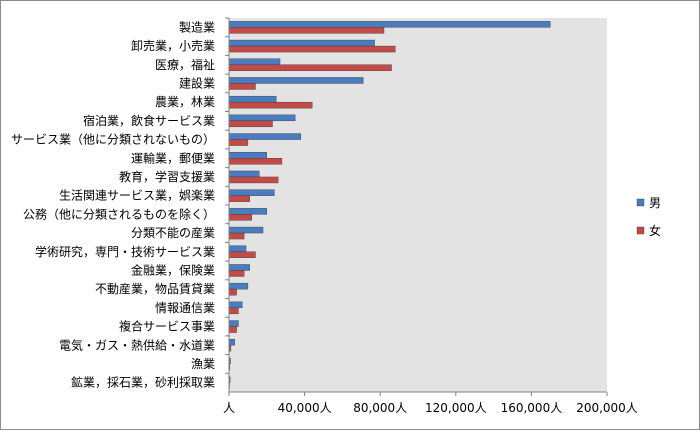 The height and width of the screenshot is (433, 700). I want to click on category-label: 学術研究，専門・技術サービス業, so click(125, 251).